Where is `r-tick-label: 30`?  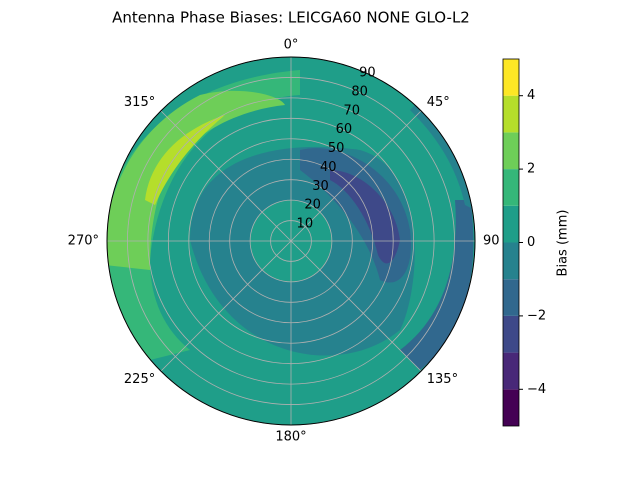 r-tick-label: 30 is located at coordinates (320, 186).